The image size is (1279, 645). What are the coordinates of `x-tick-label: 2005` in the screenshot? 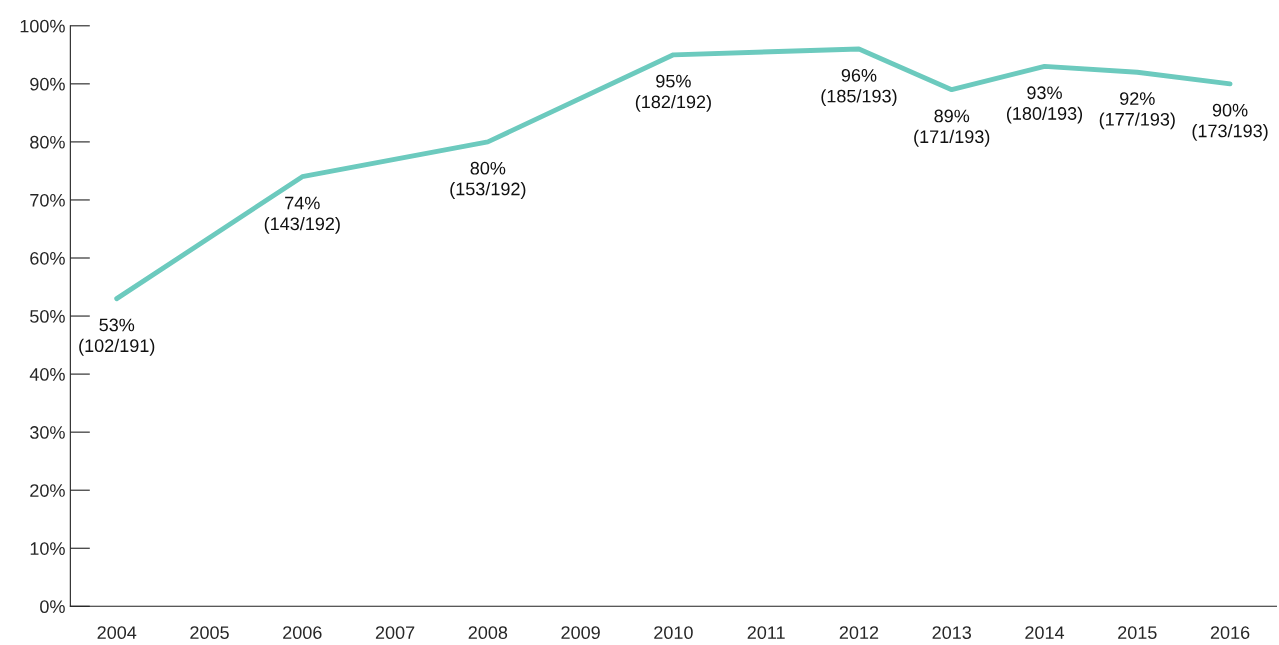 It's located at (209, 633).